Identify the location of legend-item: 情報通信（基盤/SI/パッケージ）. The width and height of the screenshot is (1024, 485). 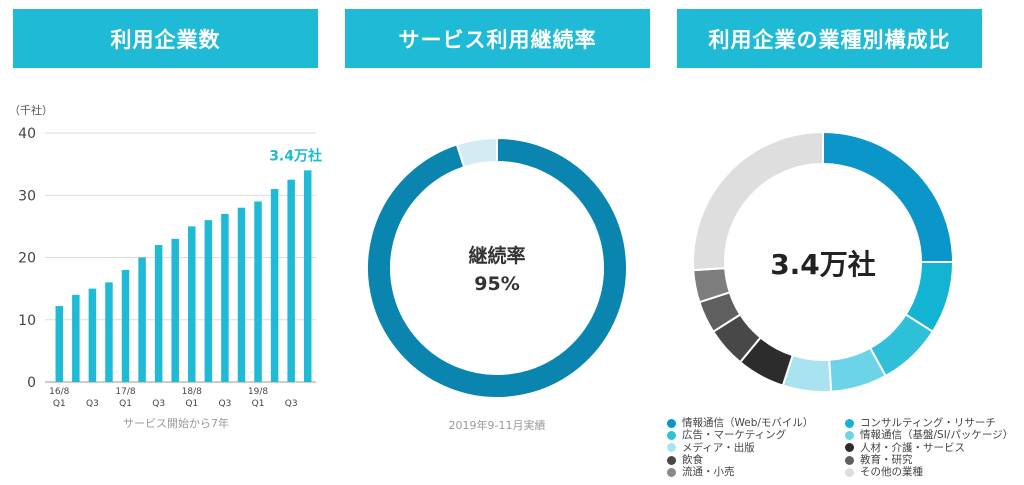
(934, 435).